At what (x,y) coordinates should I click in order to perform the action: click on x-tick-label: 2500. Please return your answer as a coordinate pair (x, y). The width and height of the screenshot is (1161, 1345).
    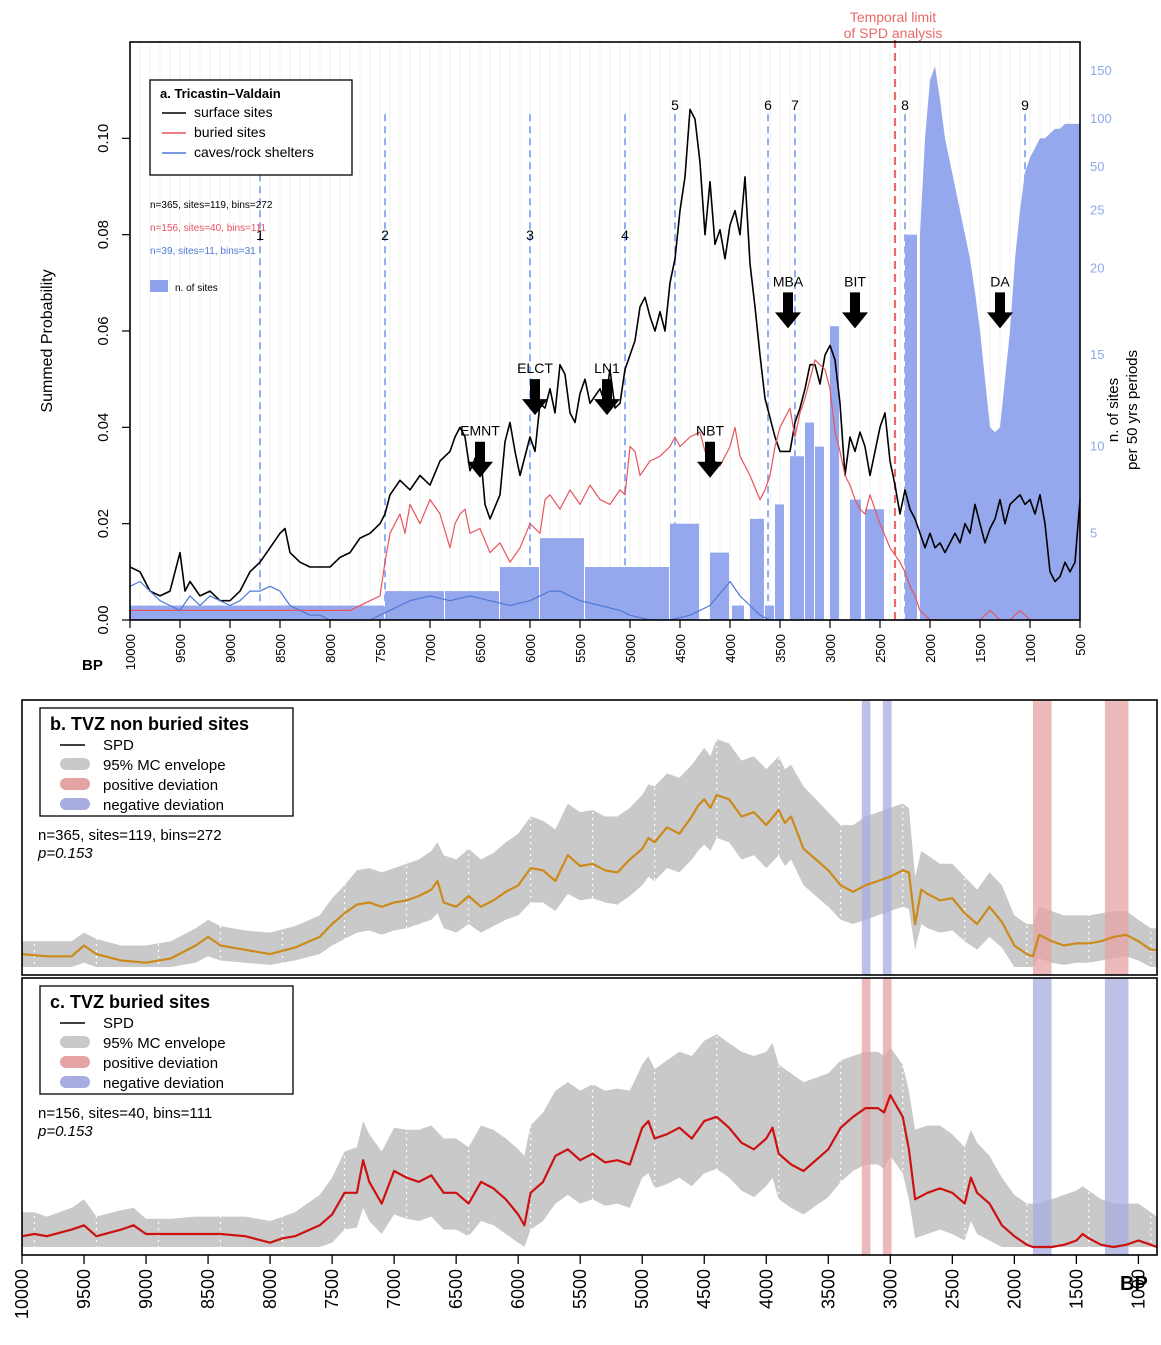
    Looking at the image, I should click on (880, 648).